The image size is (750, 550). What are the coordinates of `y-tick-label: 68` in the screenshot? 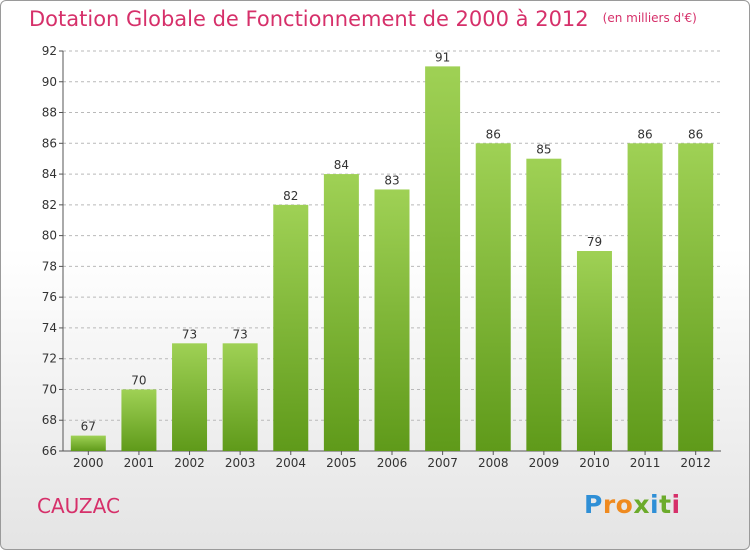 It's located at (49, 420).